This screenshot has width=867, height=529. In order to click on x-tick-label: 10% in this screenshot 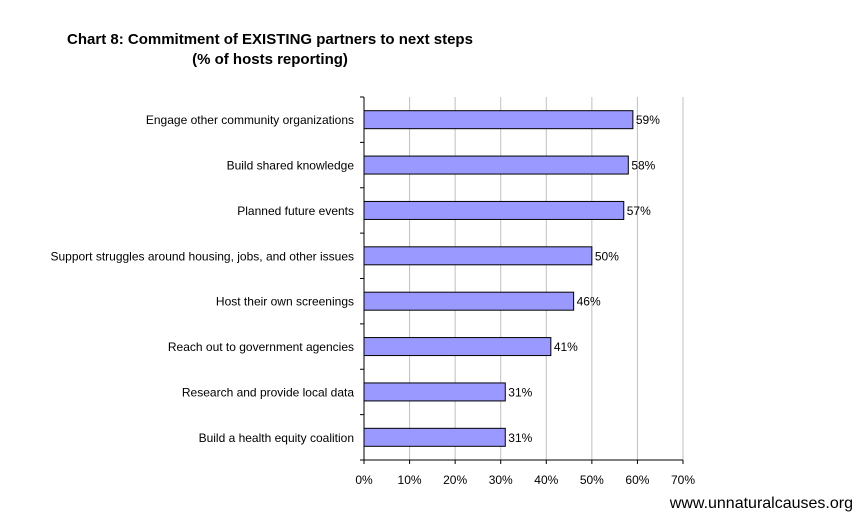, I will do `click(410, 480)`.